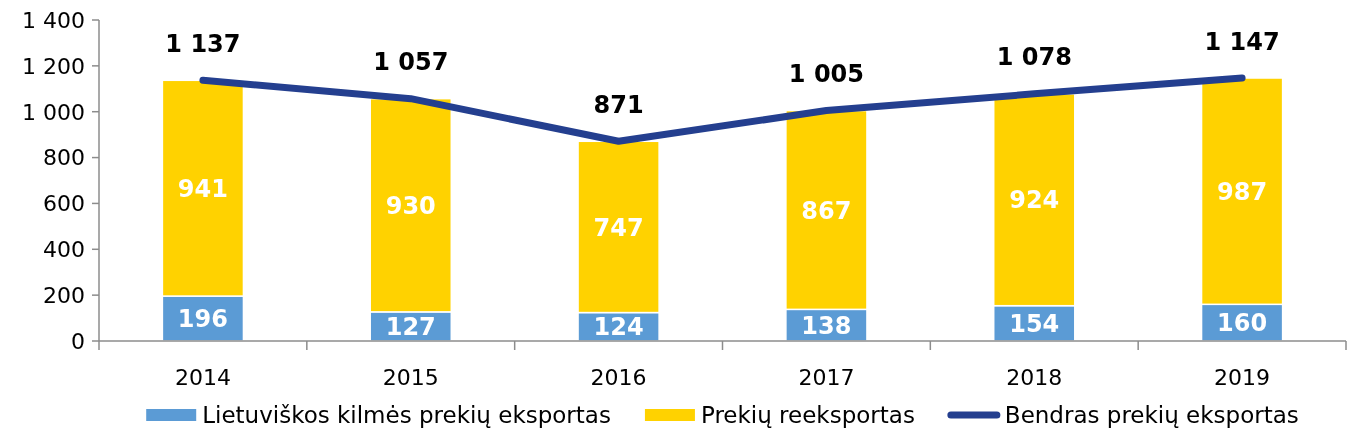 This screenshot has width=1352, height=434. What do you see at coordinates (1151, 415) in the screenshot?
I see `legend-label: Bendras prekių eksportas` at bounding box center [1151, 415].